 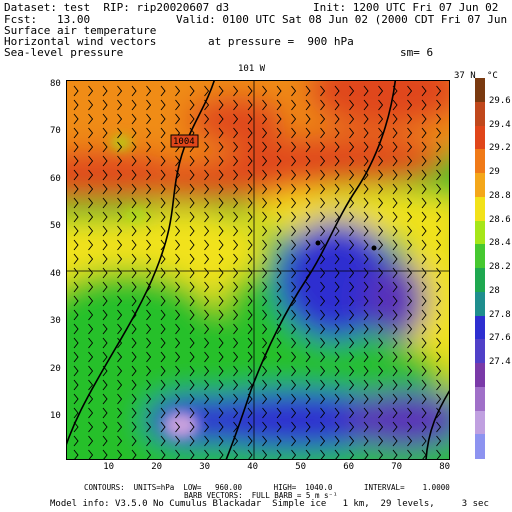 What do you see at coordinates (157, 467) in the screenshot?
I see `x-tick-label: 20` at bounding box center [157, 467].